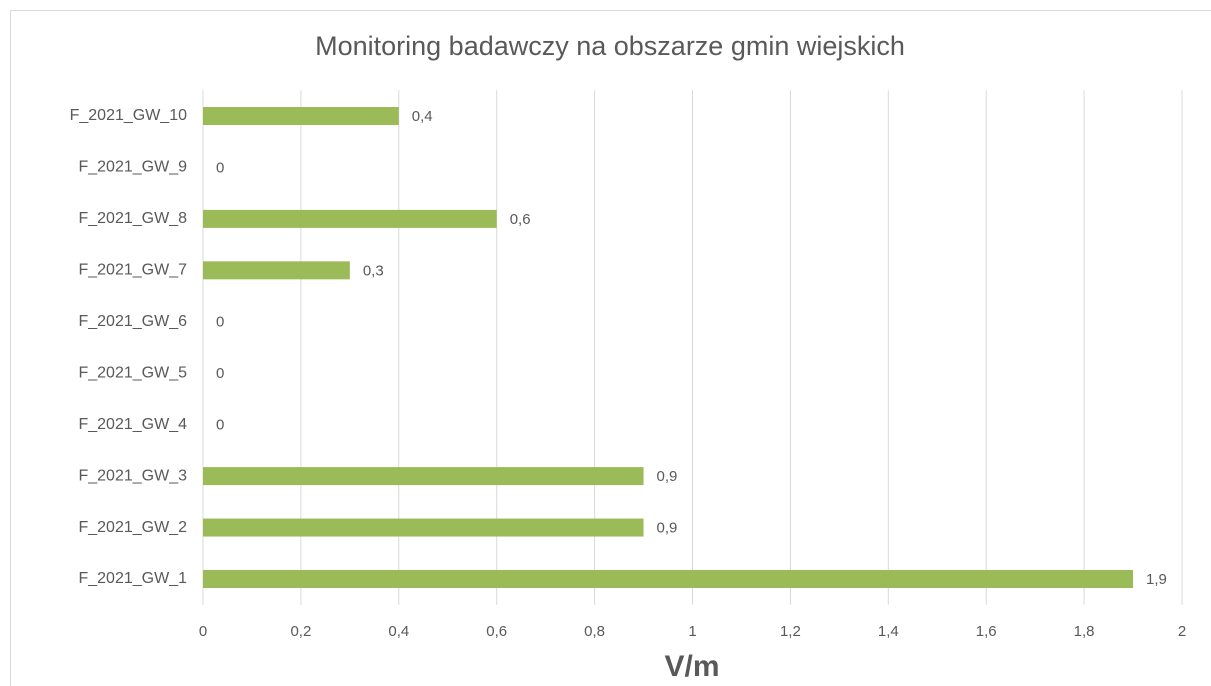 This screenshot has width=1211, height=686. What do you see at coordinates (132, 167) in the screenshot?
I see `y-tick-label: F_2021_GW_9` at bounding box center [132, 167].